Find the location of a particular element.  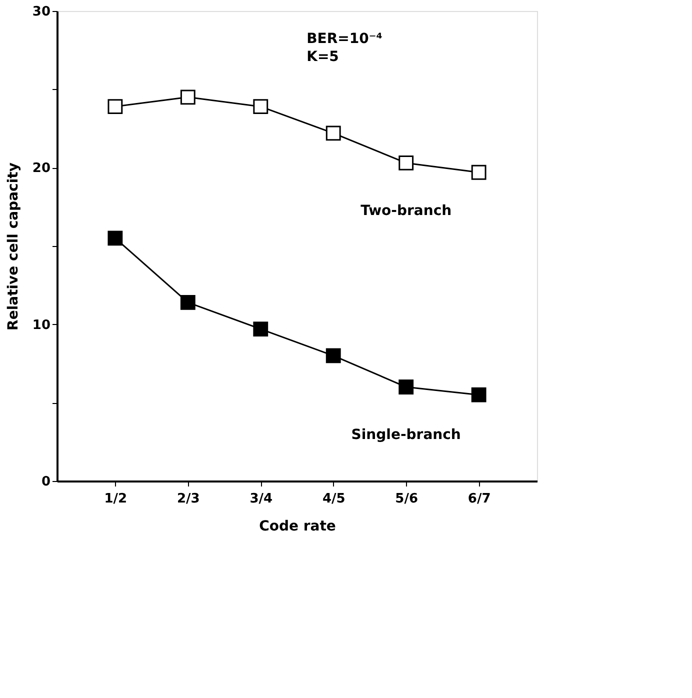

x-tick-label: 4/5 is located at coordinates (334, 499).